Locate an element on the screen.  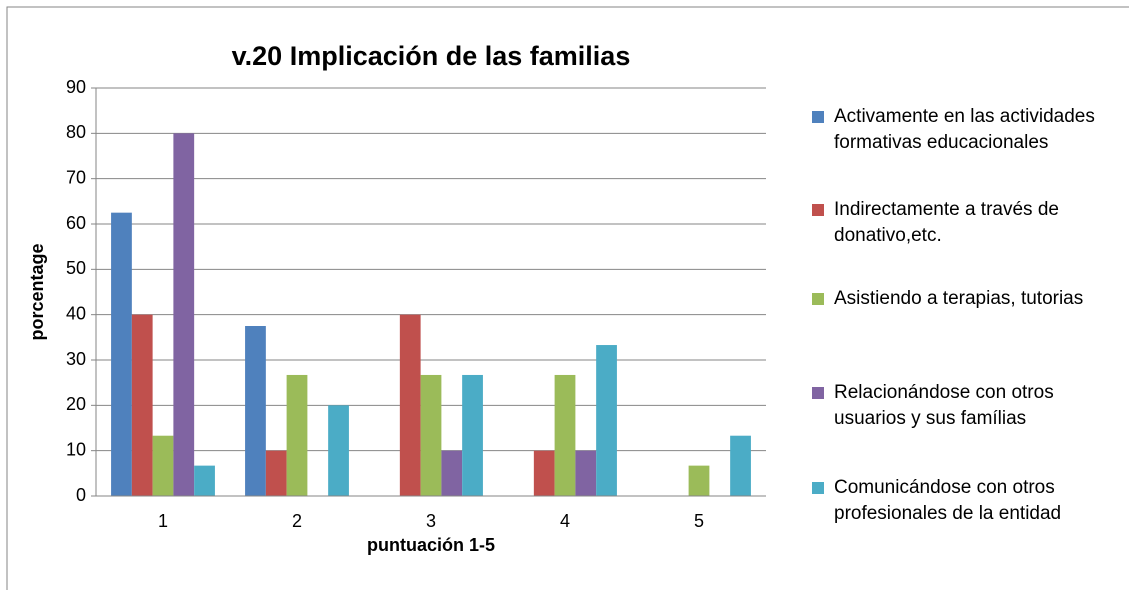
y-tick-label: 30 is located at coordinates (76, 359).